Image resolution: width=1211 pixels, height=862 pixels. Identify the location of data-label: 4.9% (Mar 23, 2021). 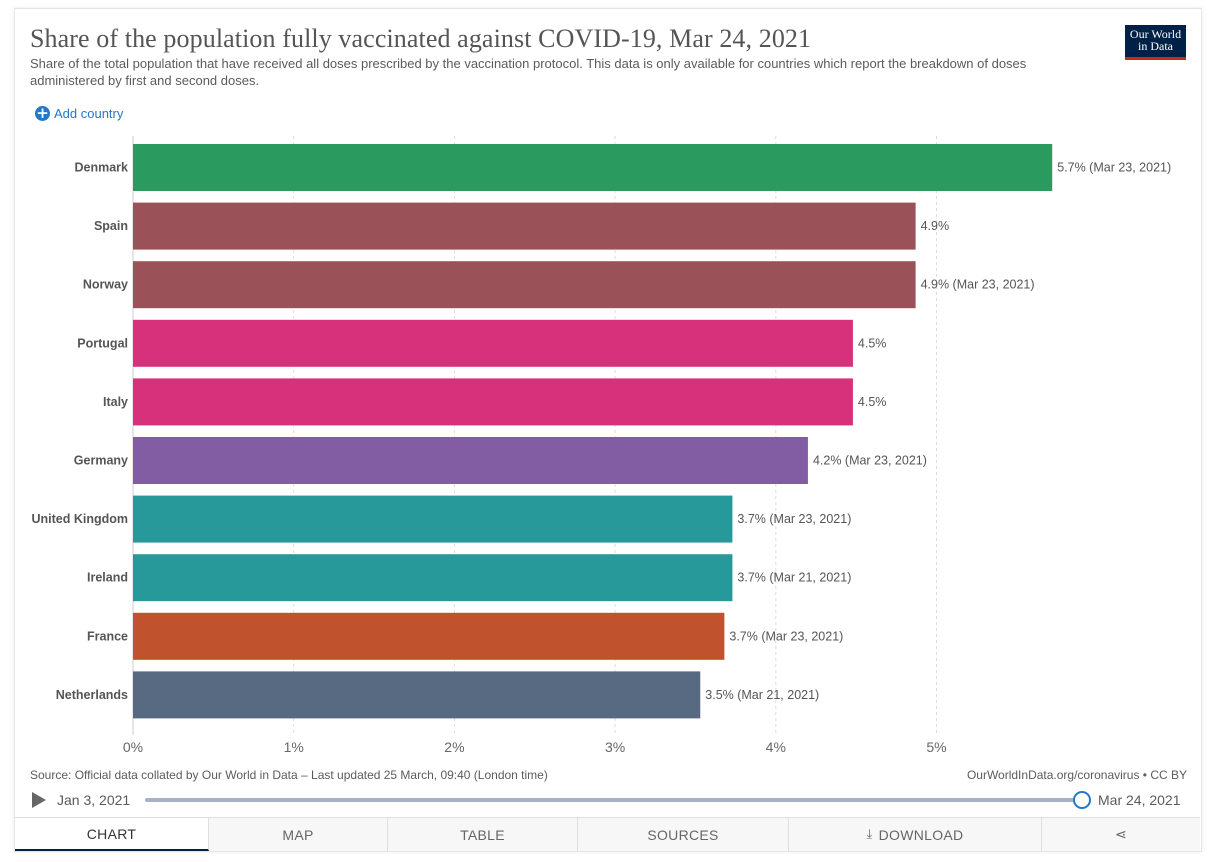
(978, 285).